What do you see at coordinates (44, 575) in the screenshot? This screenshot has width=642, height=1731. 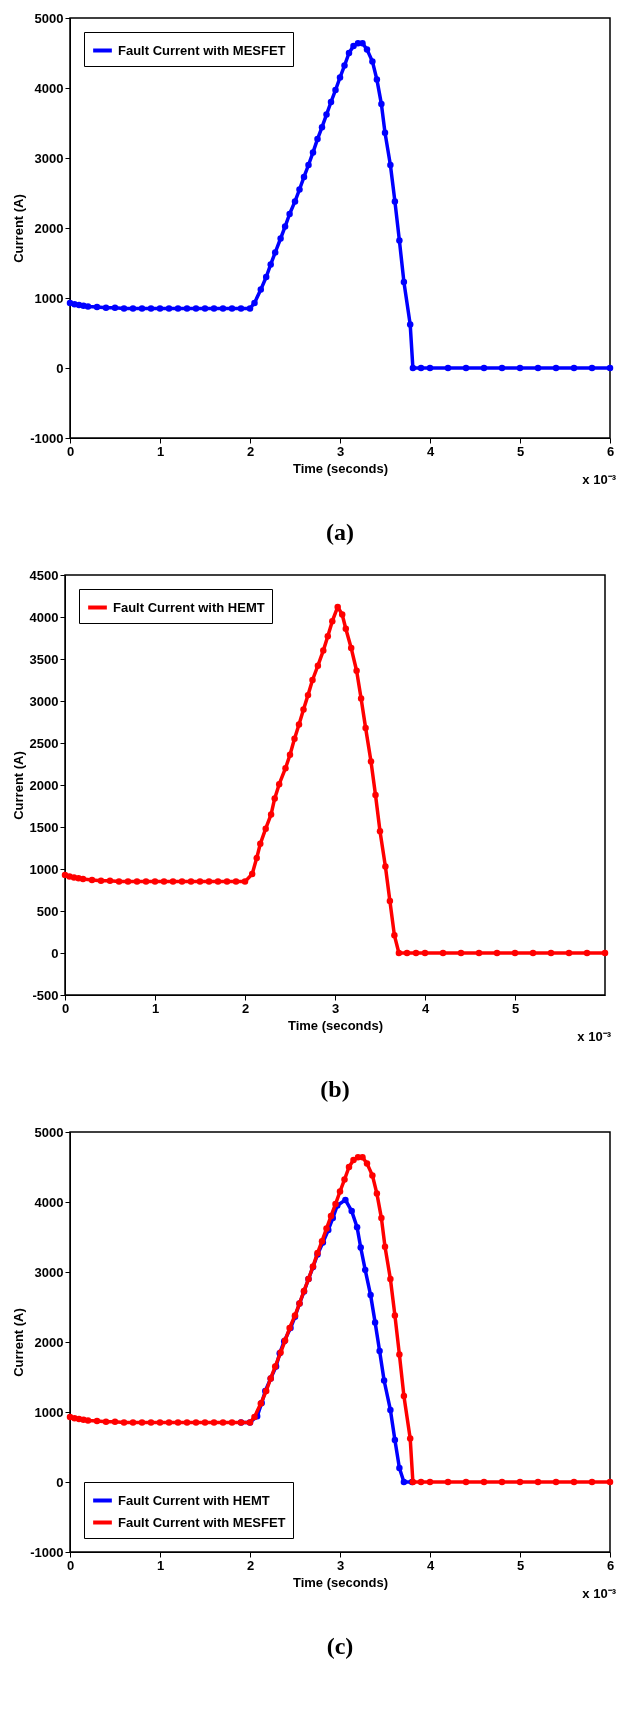 I see `y-tick-label: 4500` at bounding box center [44, 575].